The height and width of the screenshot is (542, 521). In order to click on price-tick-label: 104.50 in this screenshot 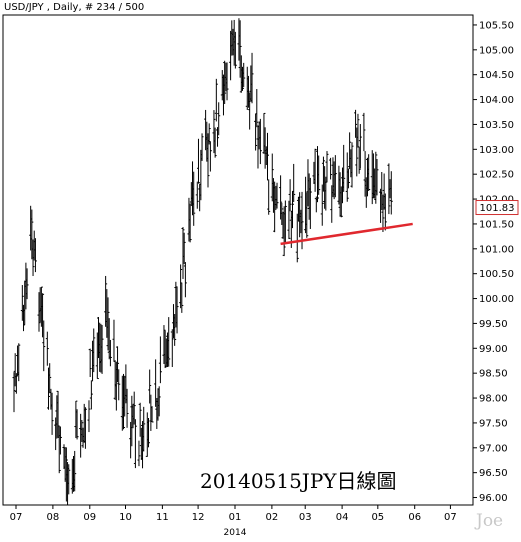, I will do `click(496, 75)`.